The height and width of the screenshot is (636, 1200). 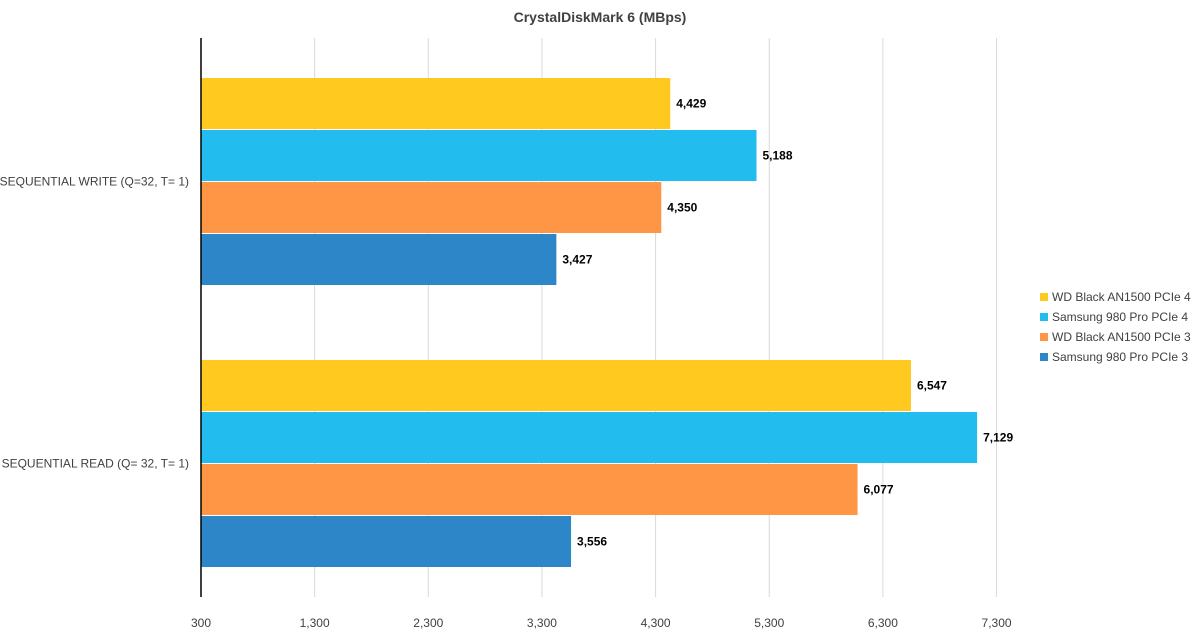 I want to click on x-tick-label: 7,300, so click(x=997, y=623).